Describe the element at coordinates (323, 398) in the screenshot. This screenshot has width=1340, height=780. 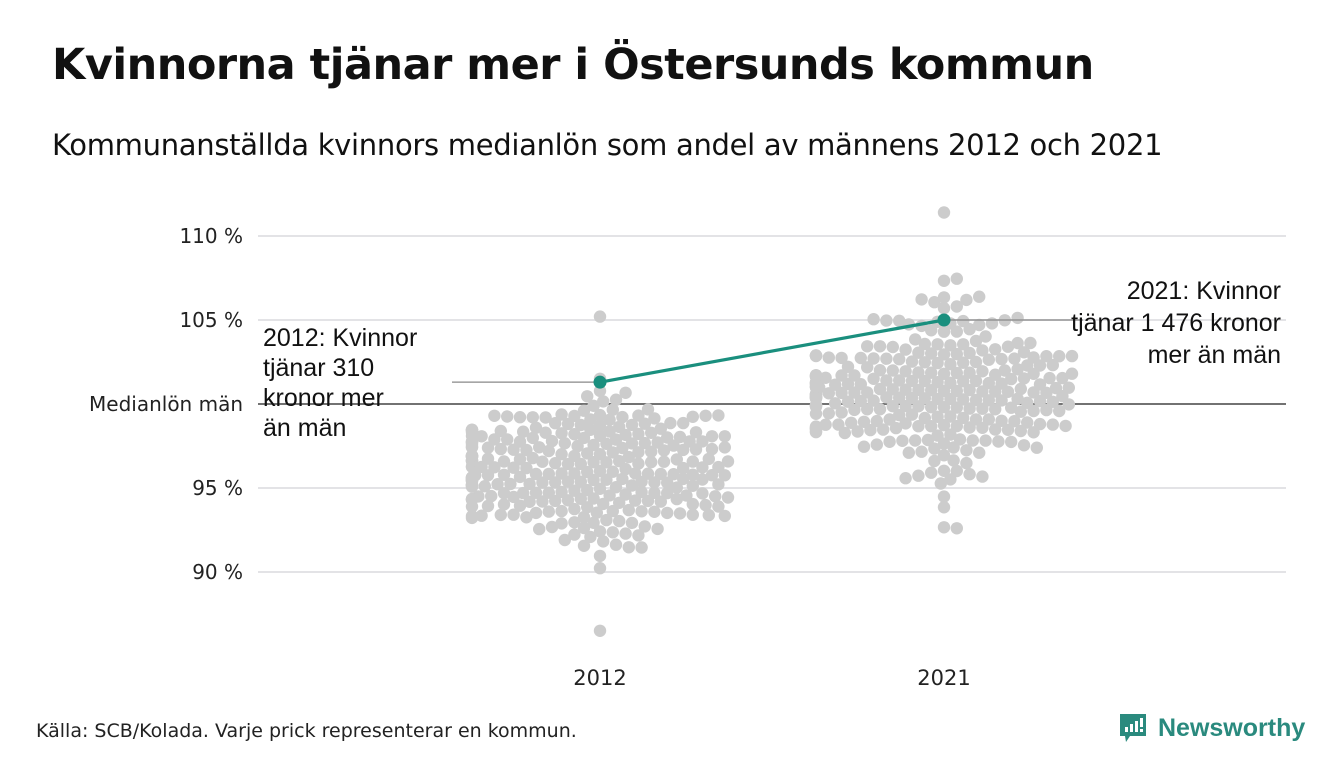
I see `annotation-line: kronor mer` at that location.